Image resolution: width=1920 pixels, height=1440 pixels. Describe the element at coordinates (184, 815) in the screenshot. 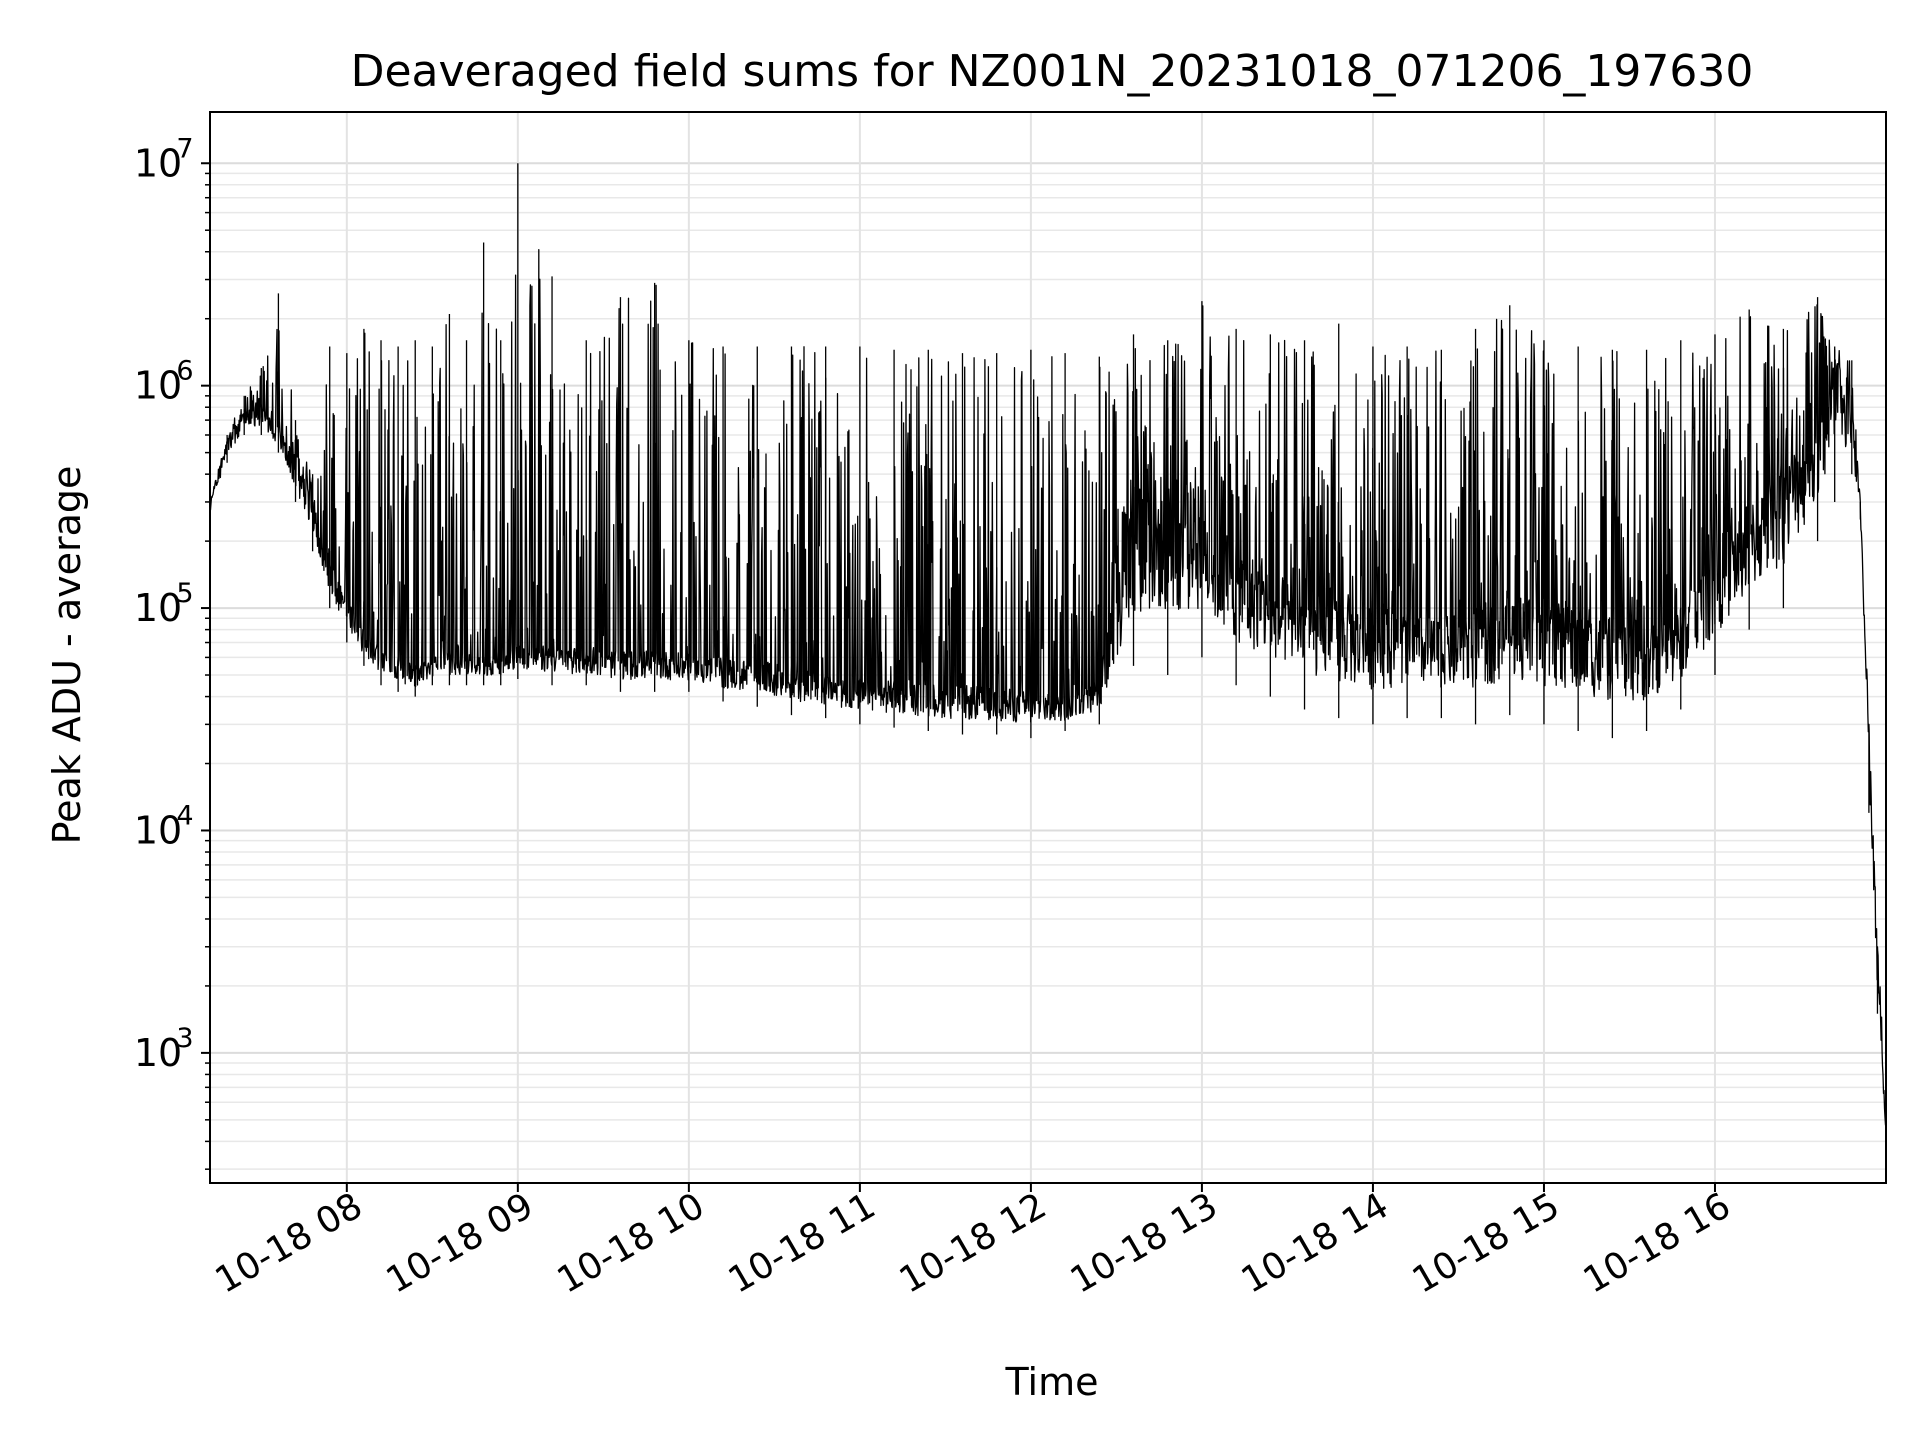

I see `y-tick-label-exponent: 4` at that location.